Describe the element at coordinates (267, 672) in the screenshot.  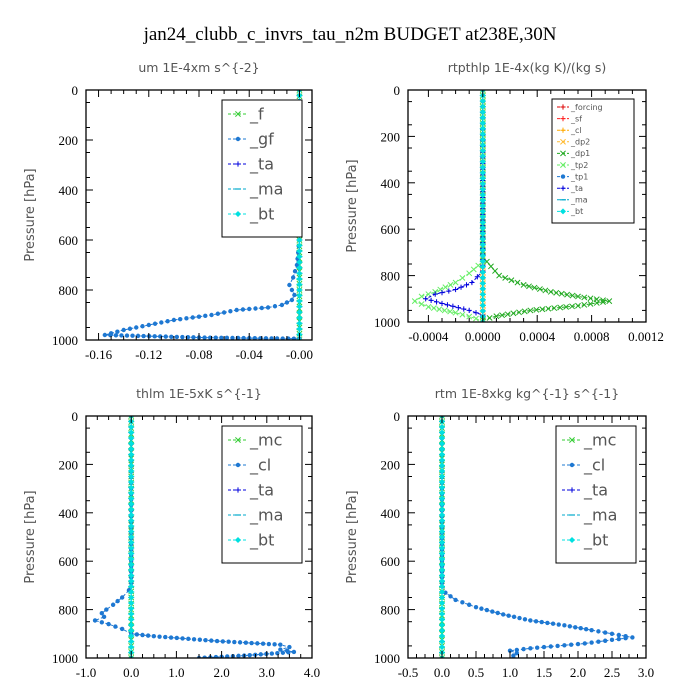
I see `x-tick-label: 3.0` at that location.